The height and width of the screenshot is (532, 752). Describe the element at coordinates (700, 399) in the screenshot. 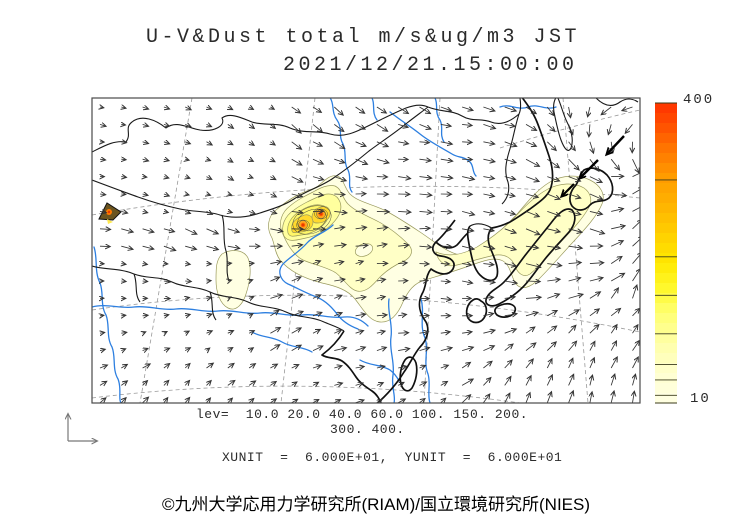

I see `colorbar-min-label: 10` at that location.